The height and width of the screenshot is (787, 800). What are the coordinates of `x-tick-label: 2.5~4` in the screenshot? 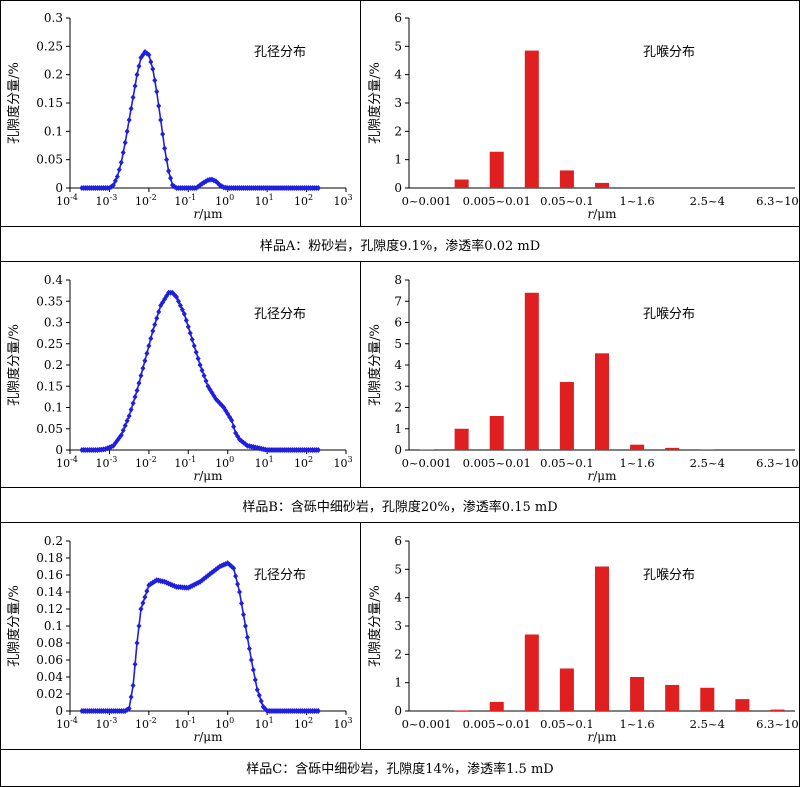 It's located at (707, 201).